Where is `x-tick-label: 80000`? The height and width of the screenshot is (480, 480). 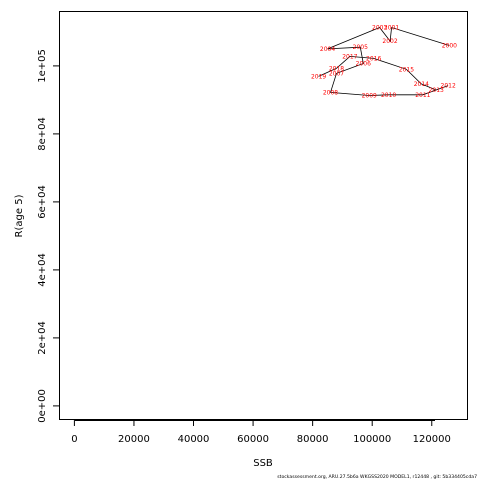 x-tick-label: 80000 is located at coordinates (313, 439).